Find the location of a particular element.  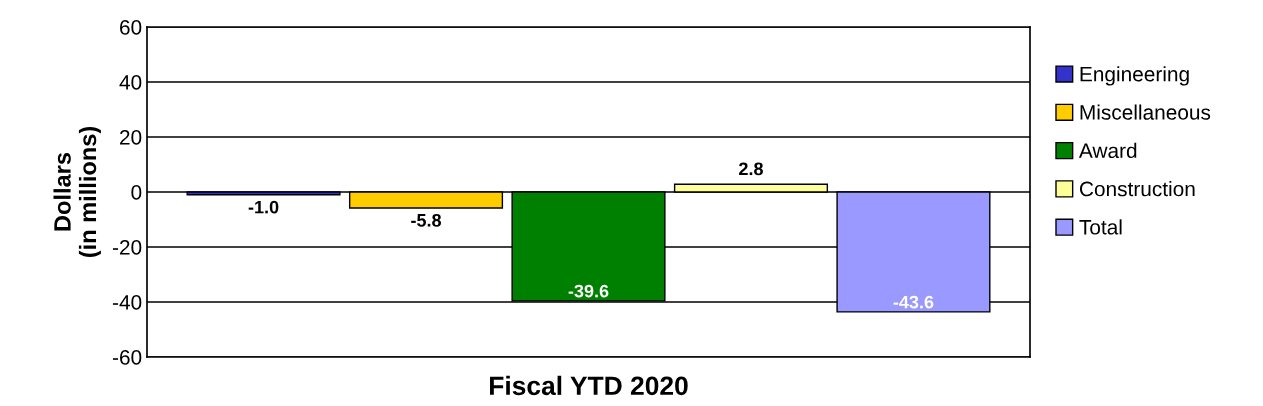

data-label: -1.0 is located at coordinates (263, 207).